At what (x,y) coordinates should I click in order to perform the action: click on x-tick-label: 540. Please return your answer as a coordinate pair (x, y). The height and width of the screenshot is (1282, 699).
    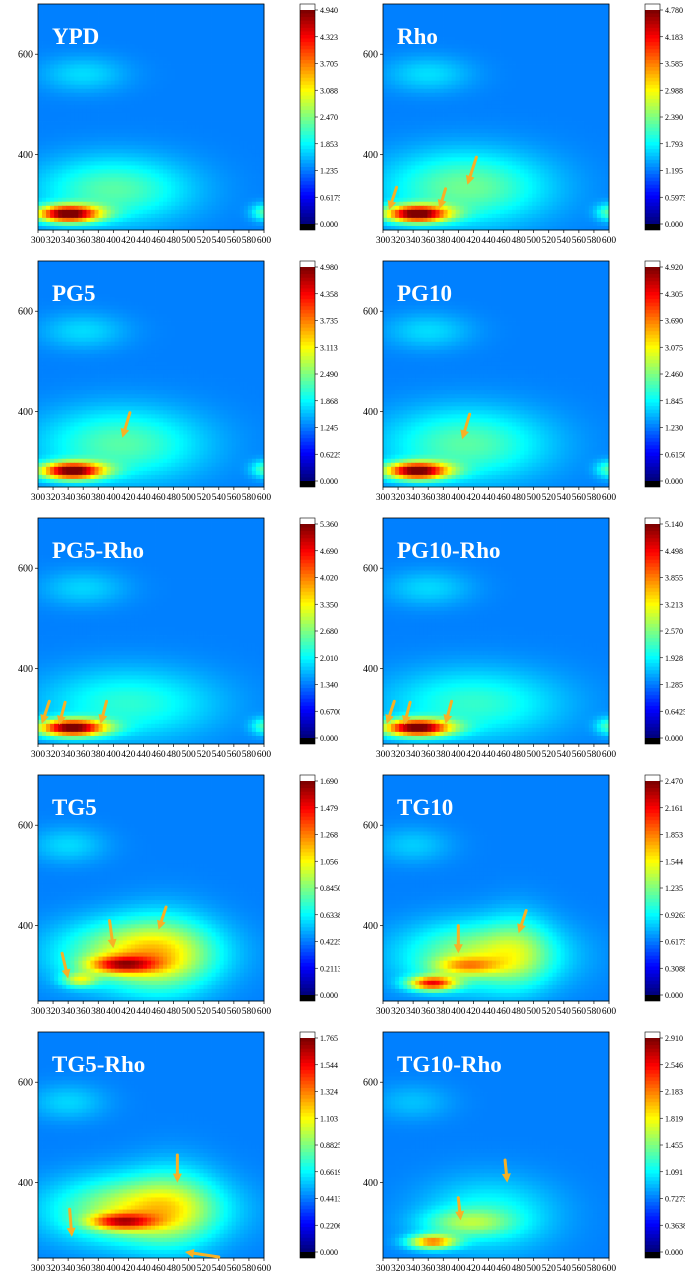
    Looking at the image, I should click on (219, 241).